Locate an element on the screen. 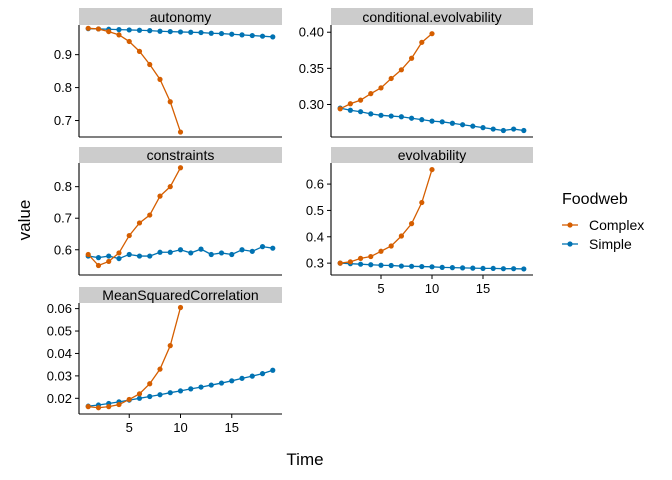  legend-title: Foodweb is located at coordinates (595, 199).